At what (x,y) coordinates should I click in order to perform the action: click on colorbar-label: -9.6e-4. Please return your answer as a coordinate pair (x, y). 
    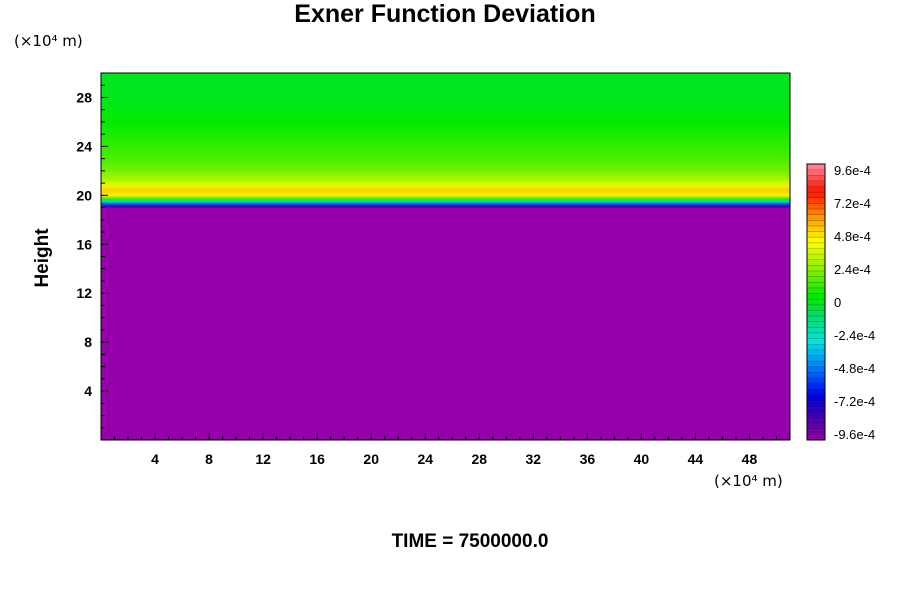
    Looking at the image, I should click on (854, 434).